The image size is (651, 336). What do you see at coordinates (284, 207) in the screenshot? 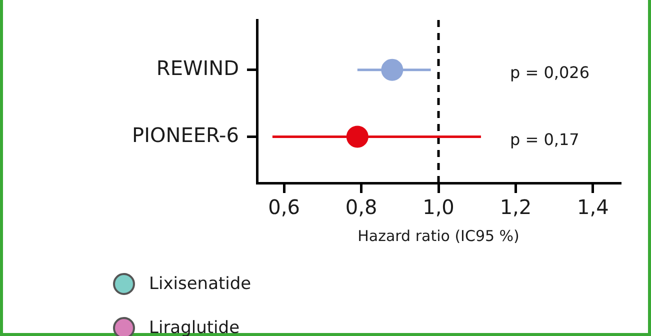
I see `x-tick-label: 0,6` at bounding box center [284, 207].